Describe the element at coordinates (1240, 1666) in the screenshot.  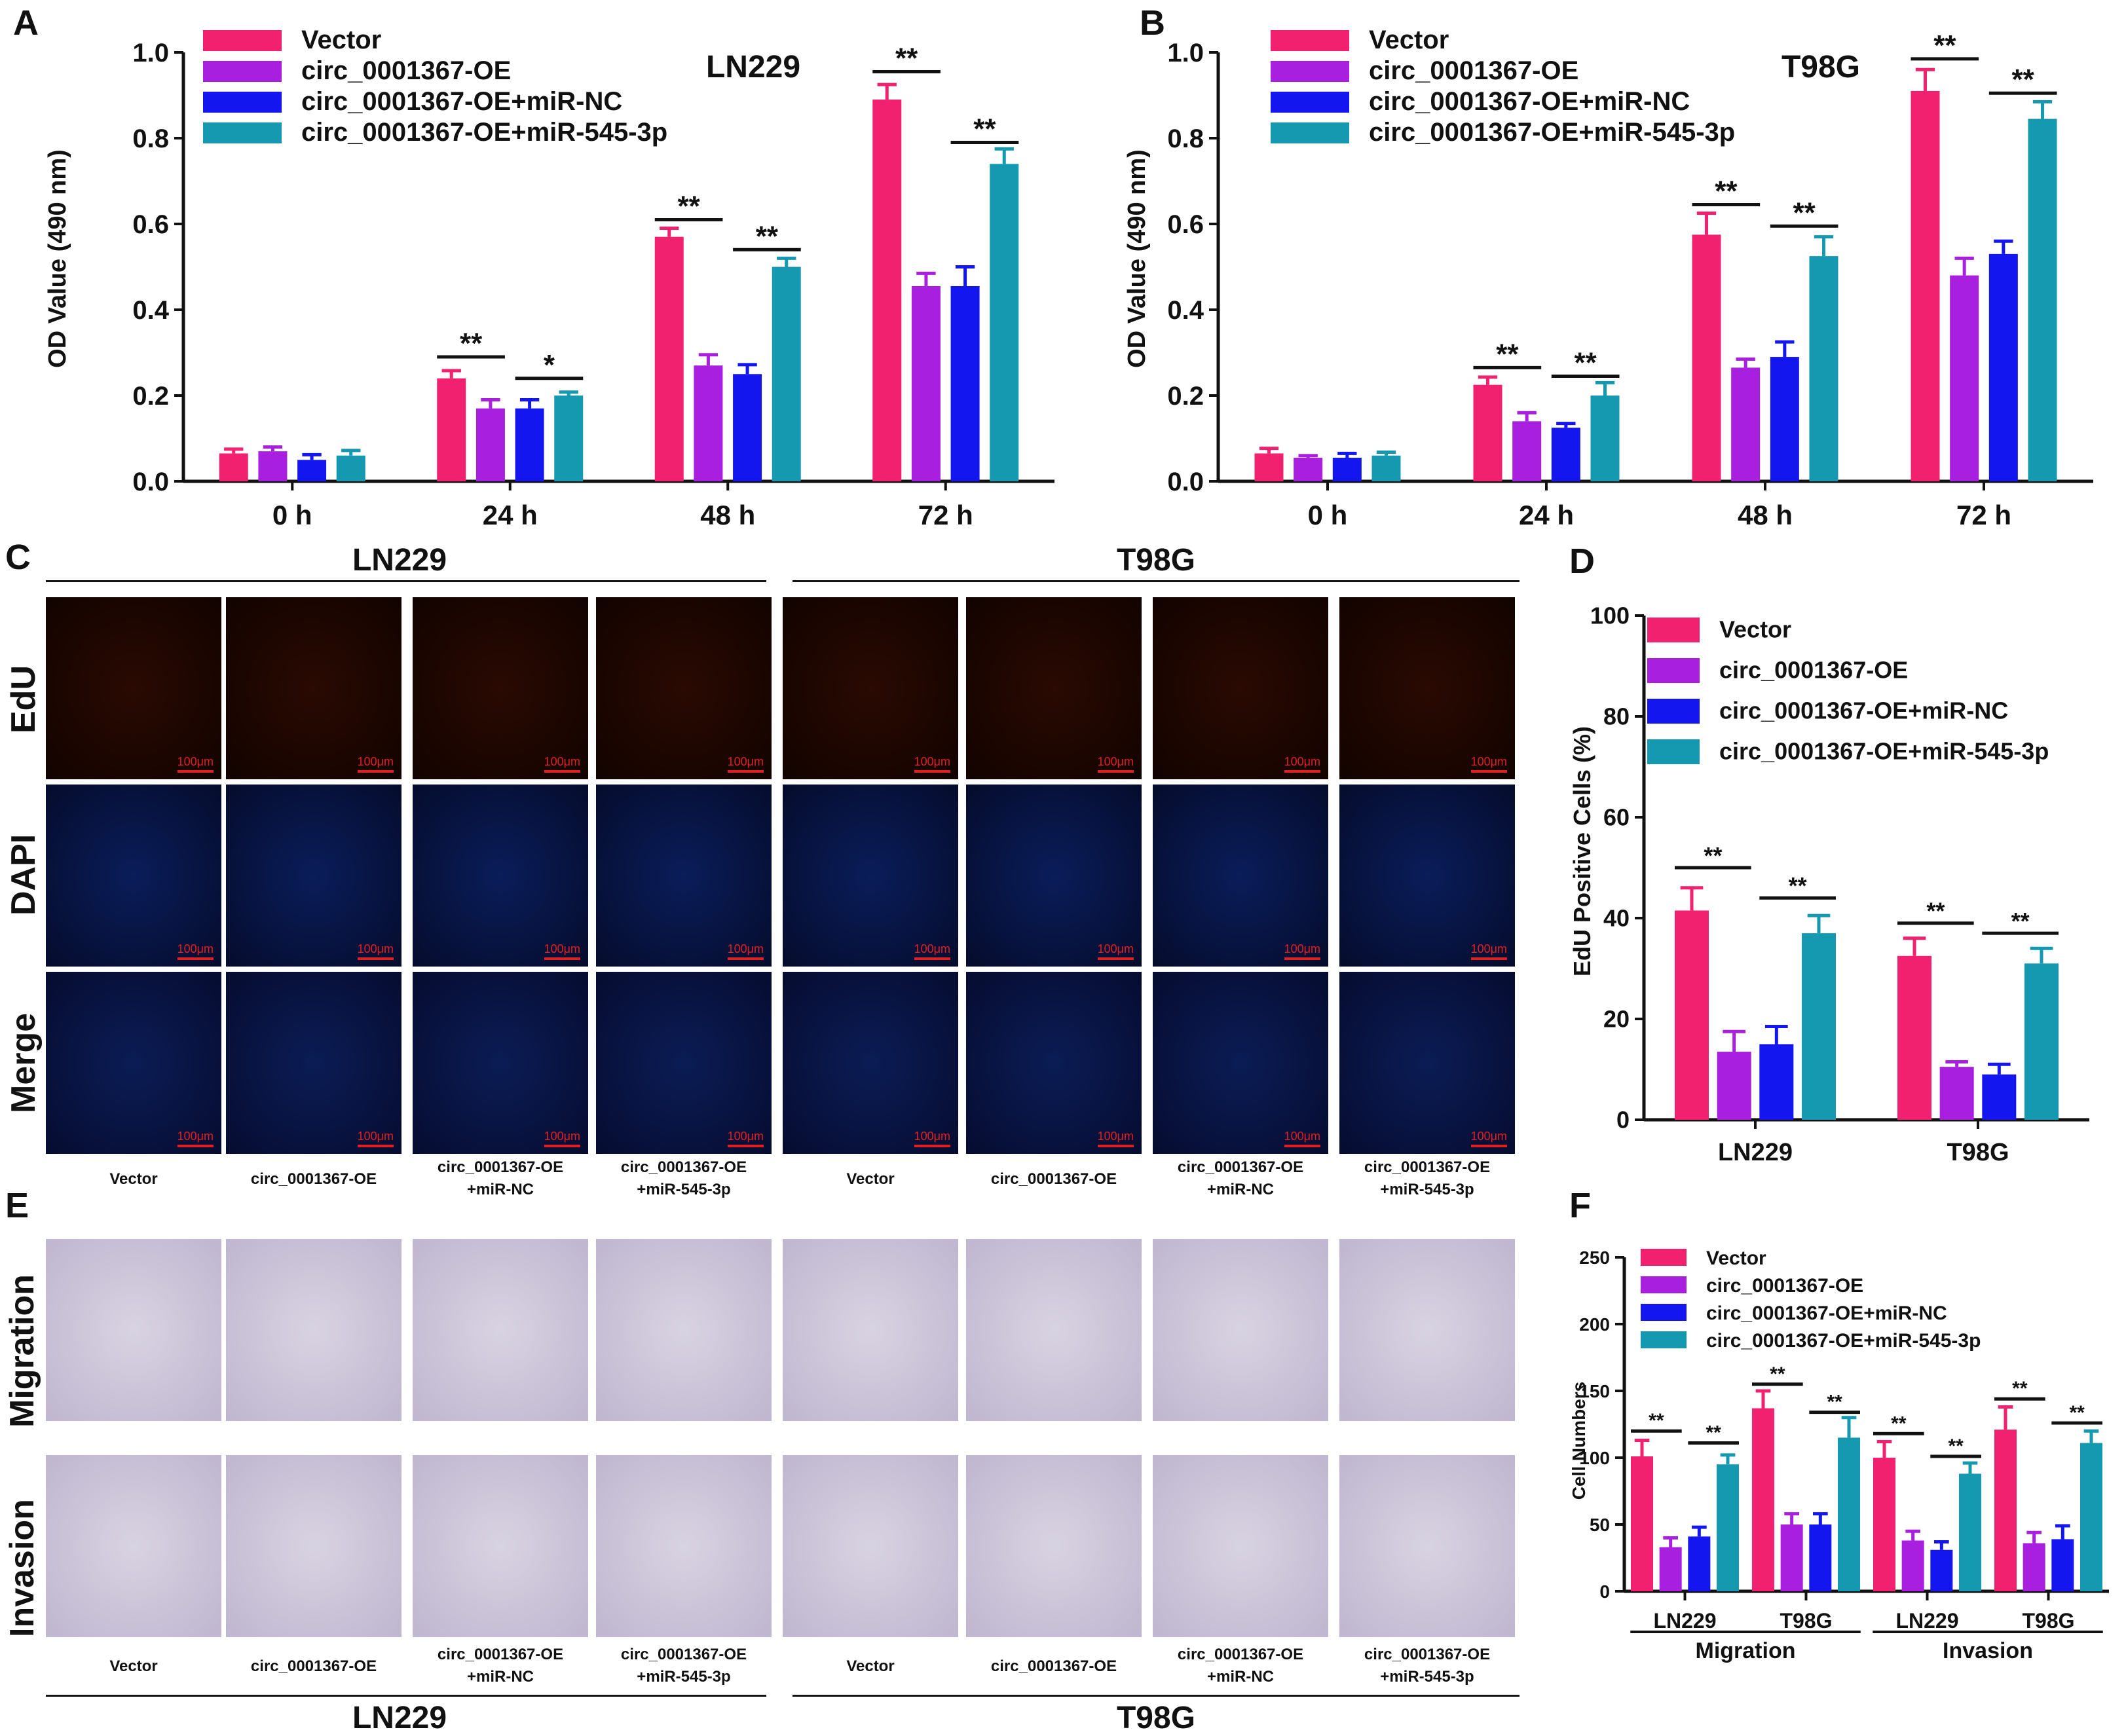
I see `column-label: circ_0001367-OE +miR-NC` at that location.